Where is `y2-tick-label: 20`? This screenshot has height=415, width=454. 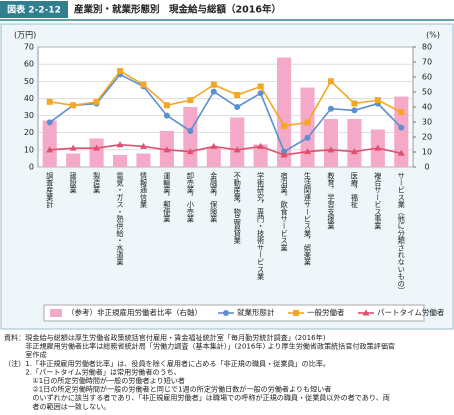 y2-tick-label: 20 is located at coordinates (427, 137).